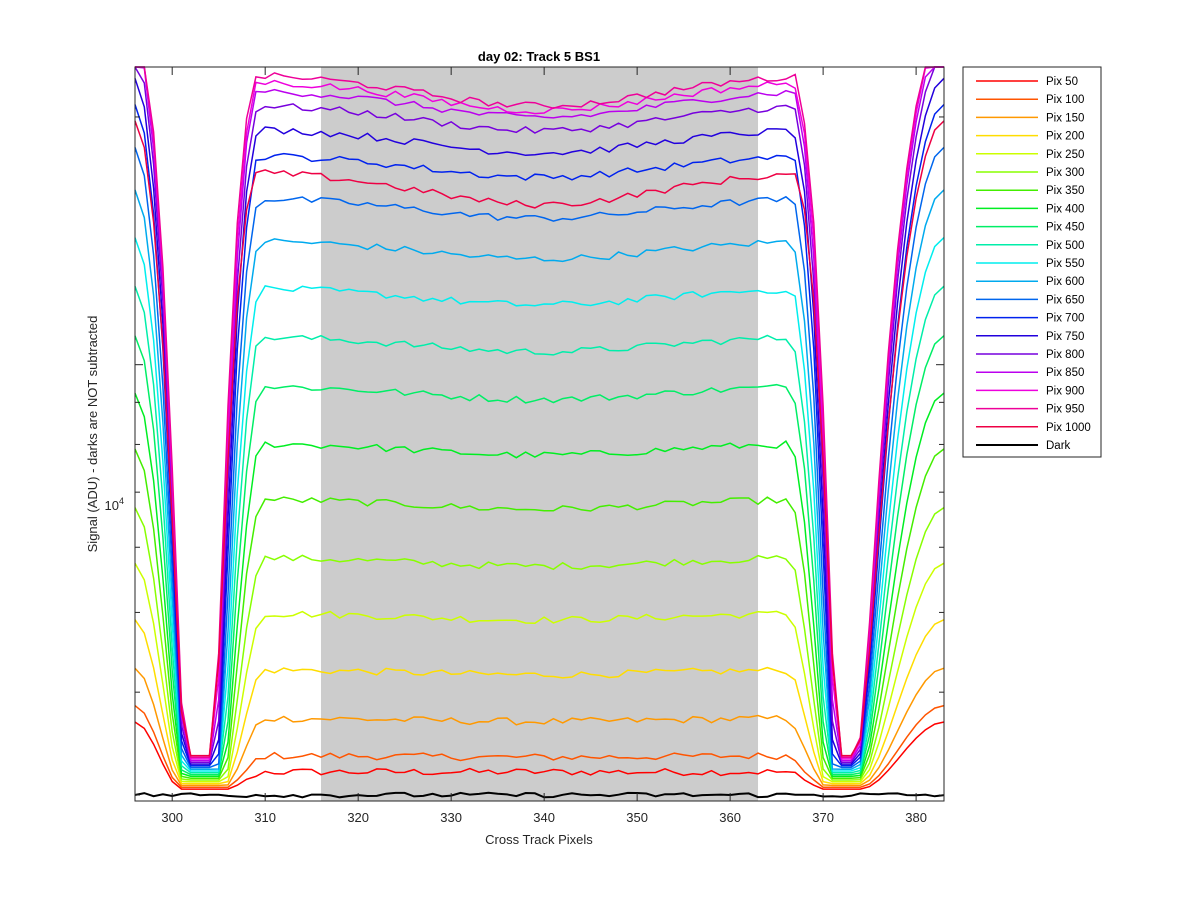  Describe the element at coordinates (539, 839) in the screenshot. I see `x-axis-label: Cross Track Pixels` at that location.